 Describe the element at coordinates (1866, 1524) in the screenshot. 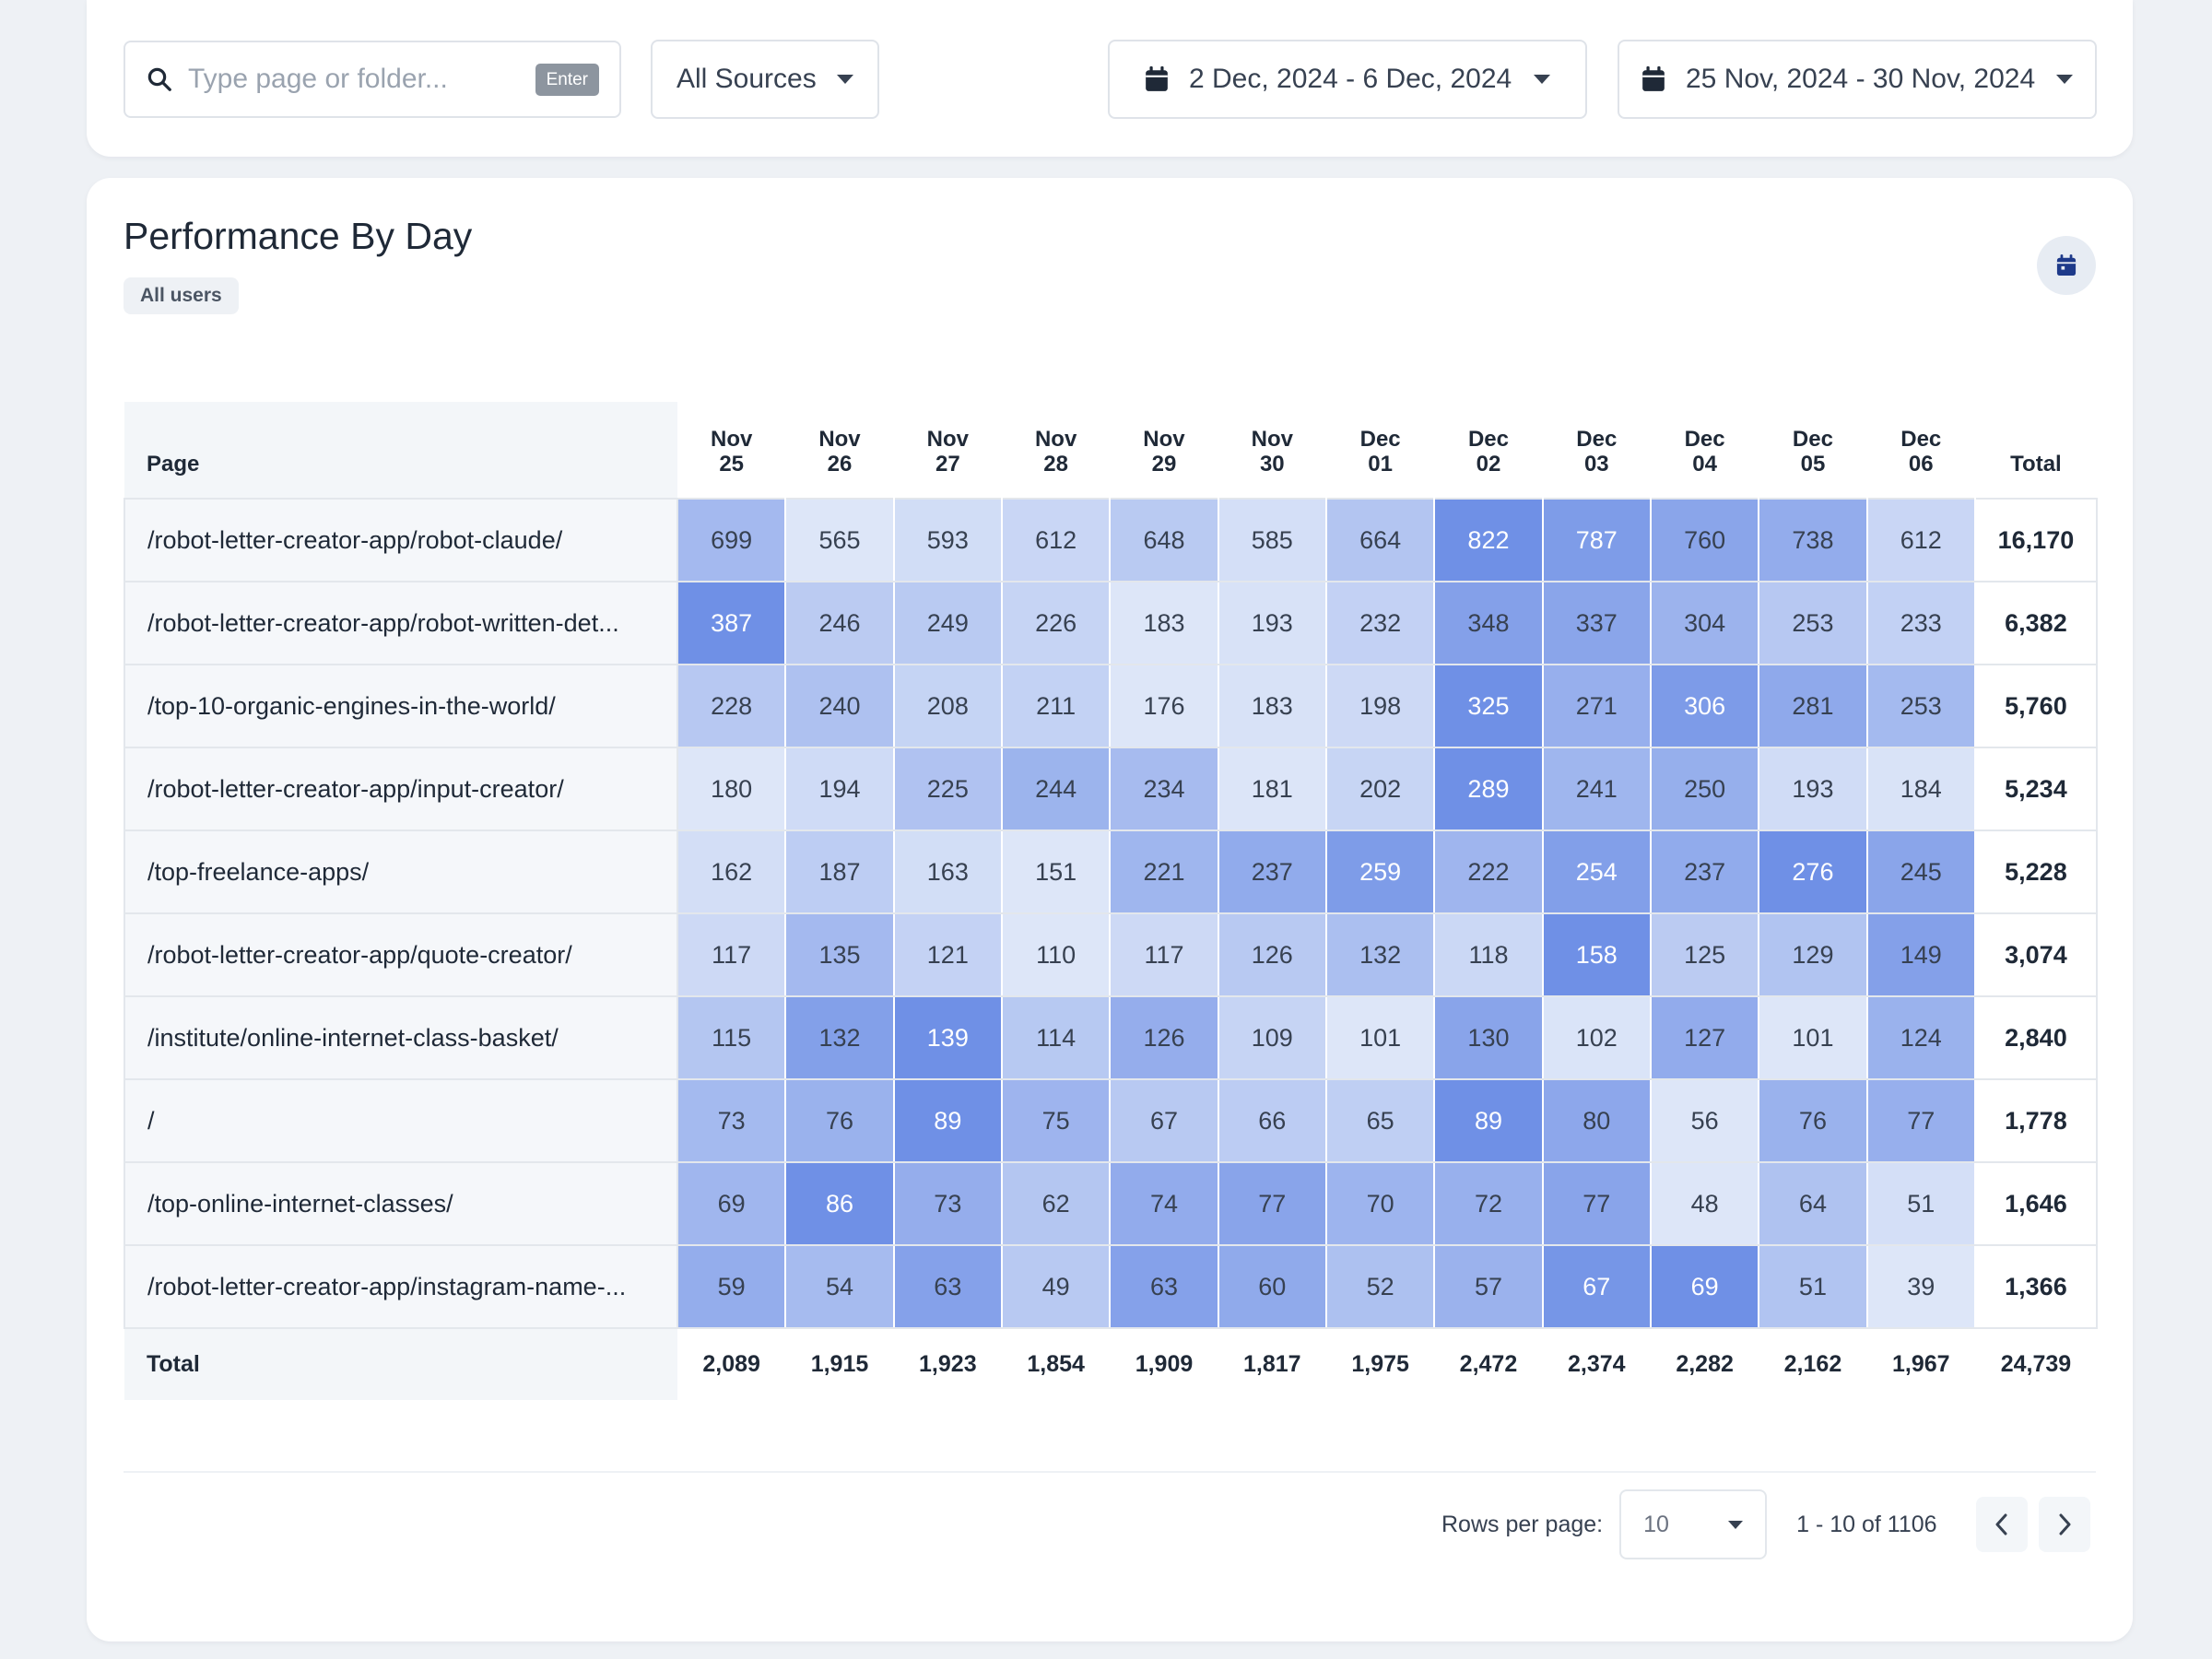

I see `pagination-range: 1 - 10 of 1106` at that location.